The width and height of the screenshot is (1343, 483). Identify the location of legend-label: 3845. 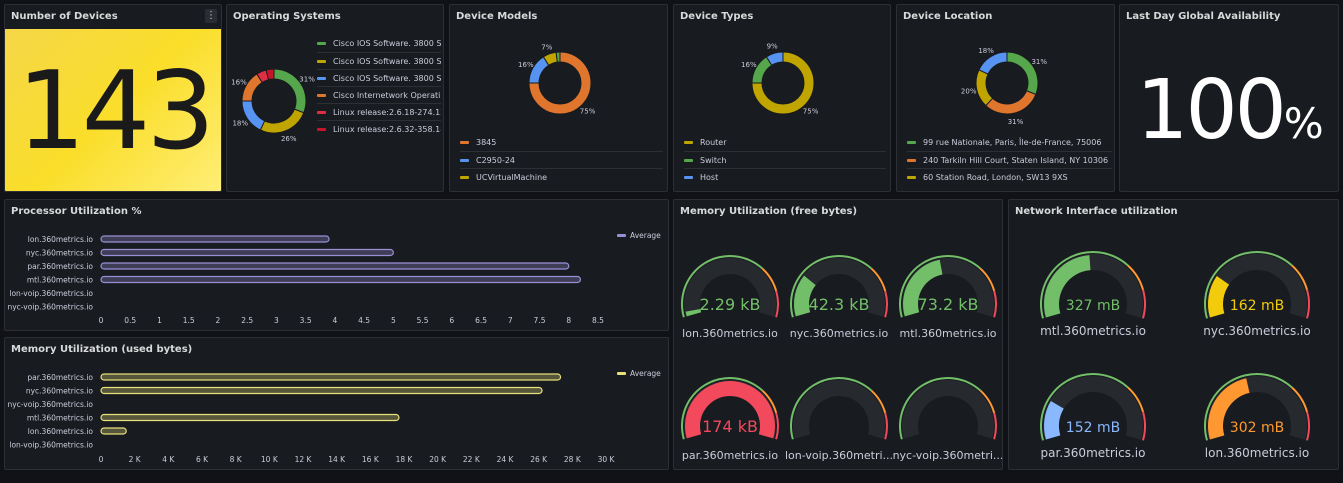
(486, 142).